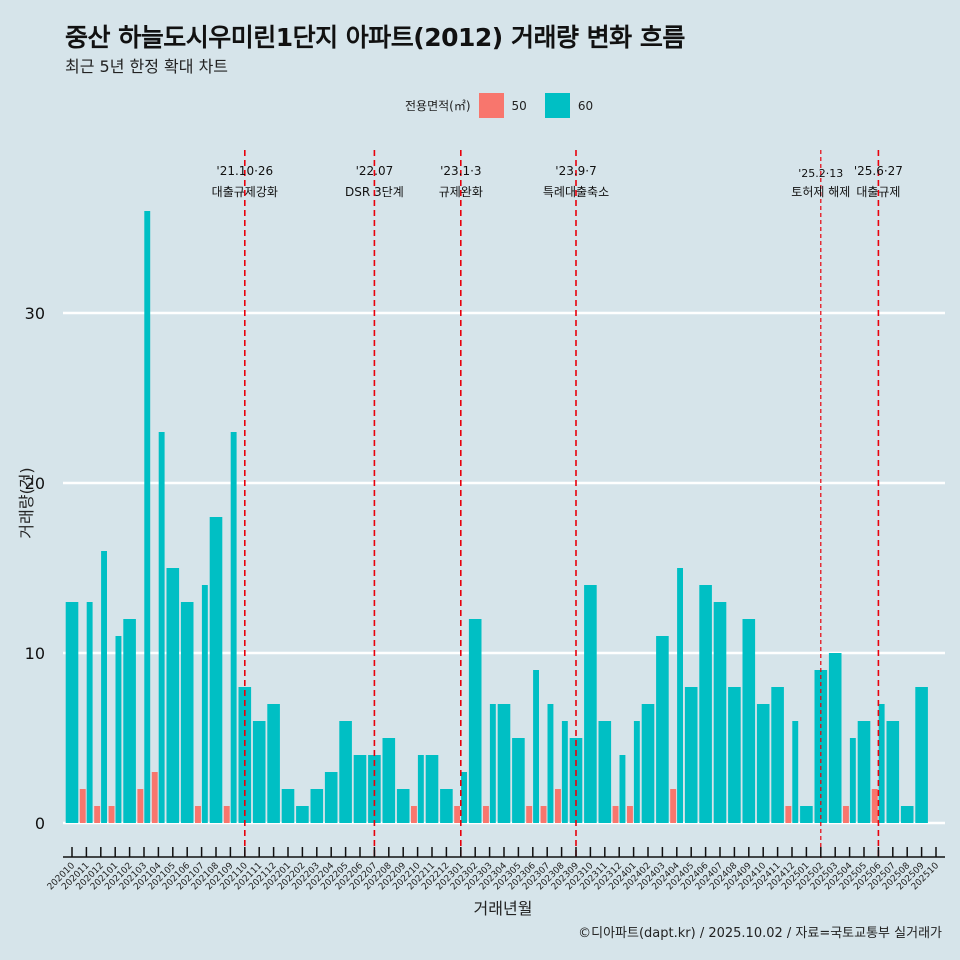 This screenshot has height=960, width=960. What do you see at coordinates (35, 313) in the screenshot?
I see `y-tick-label-30: 30` at bounding box center [35, 313].